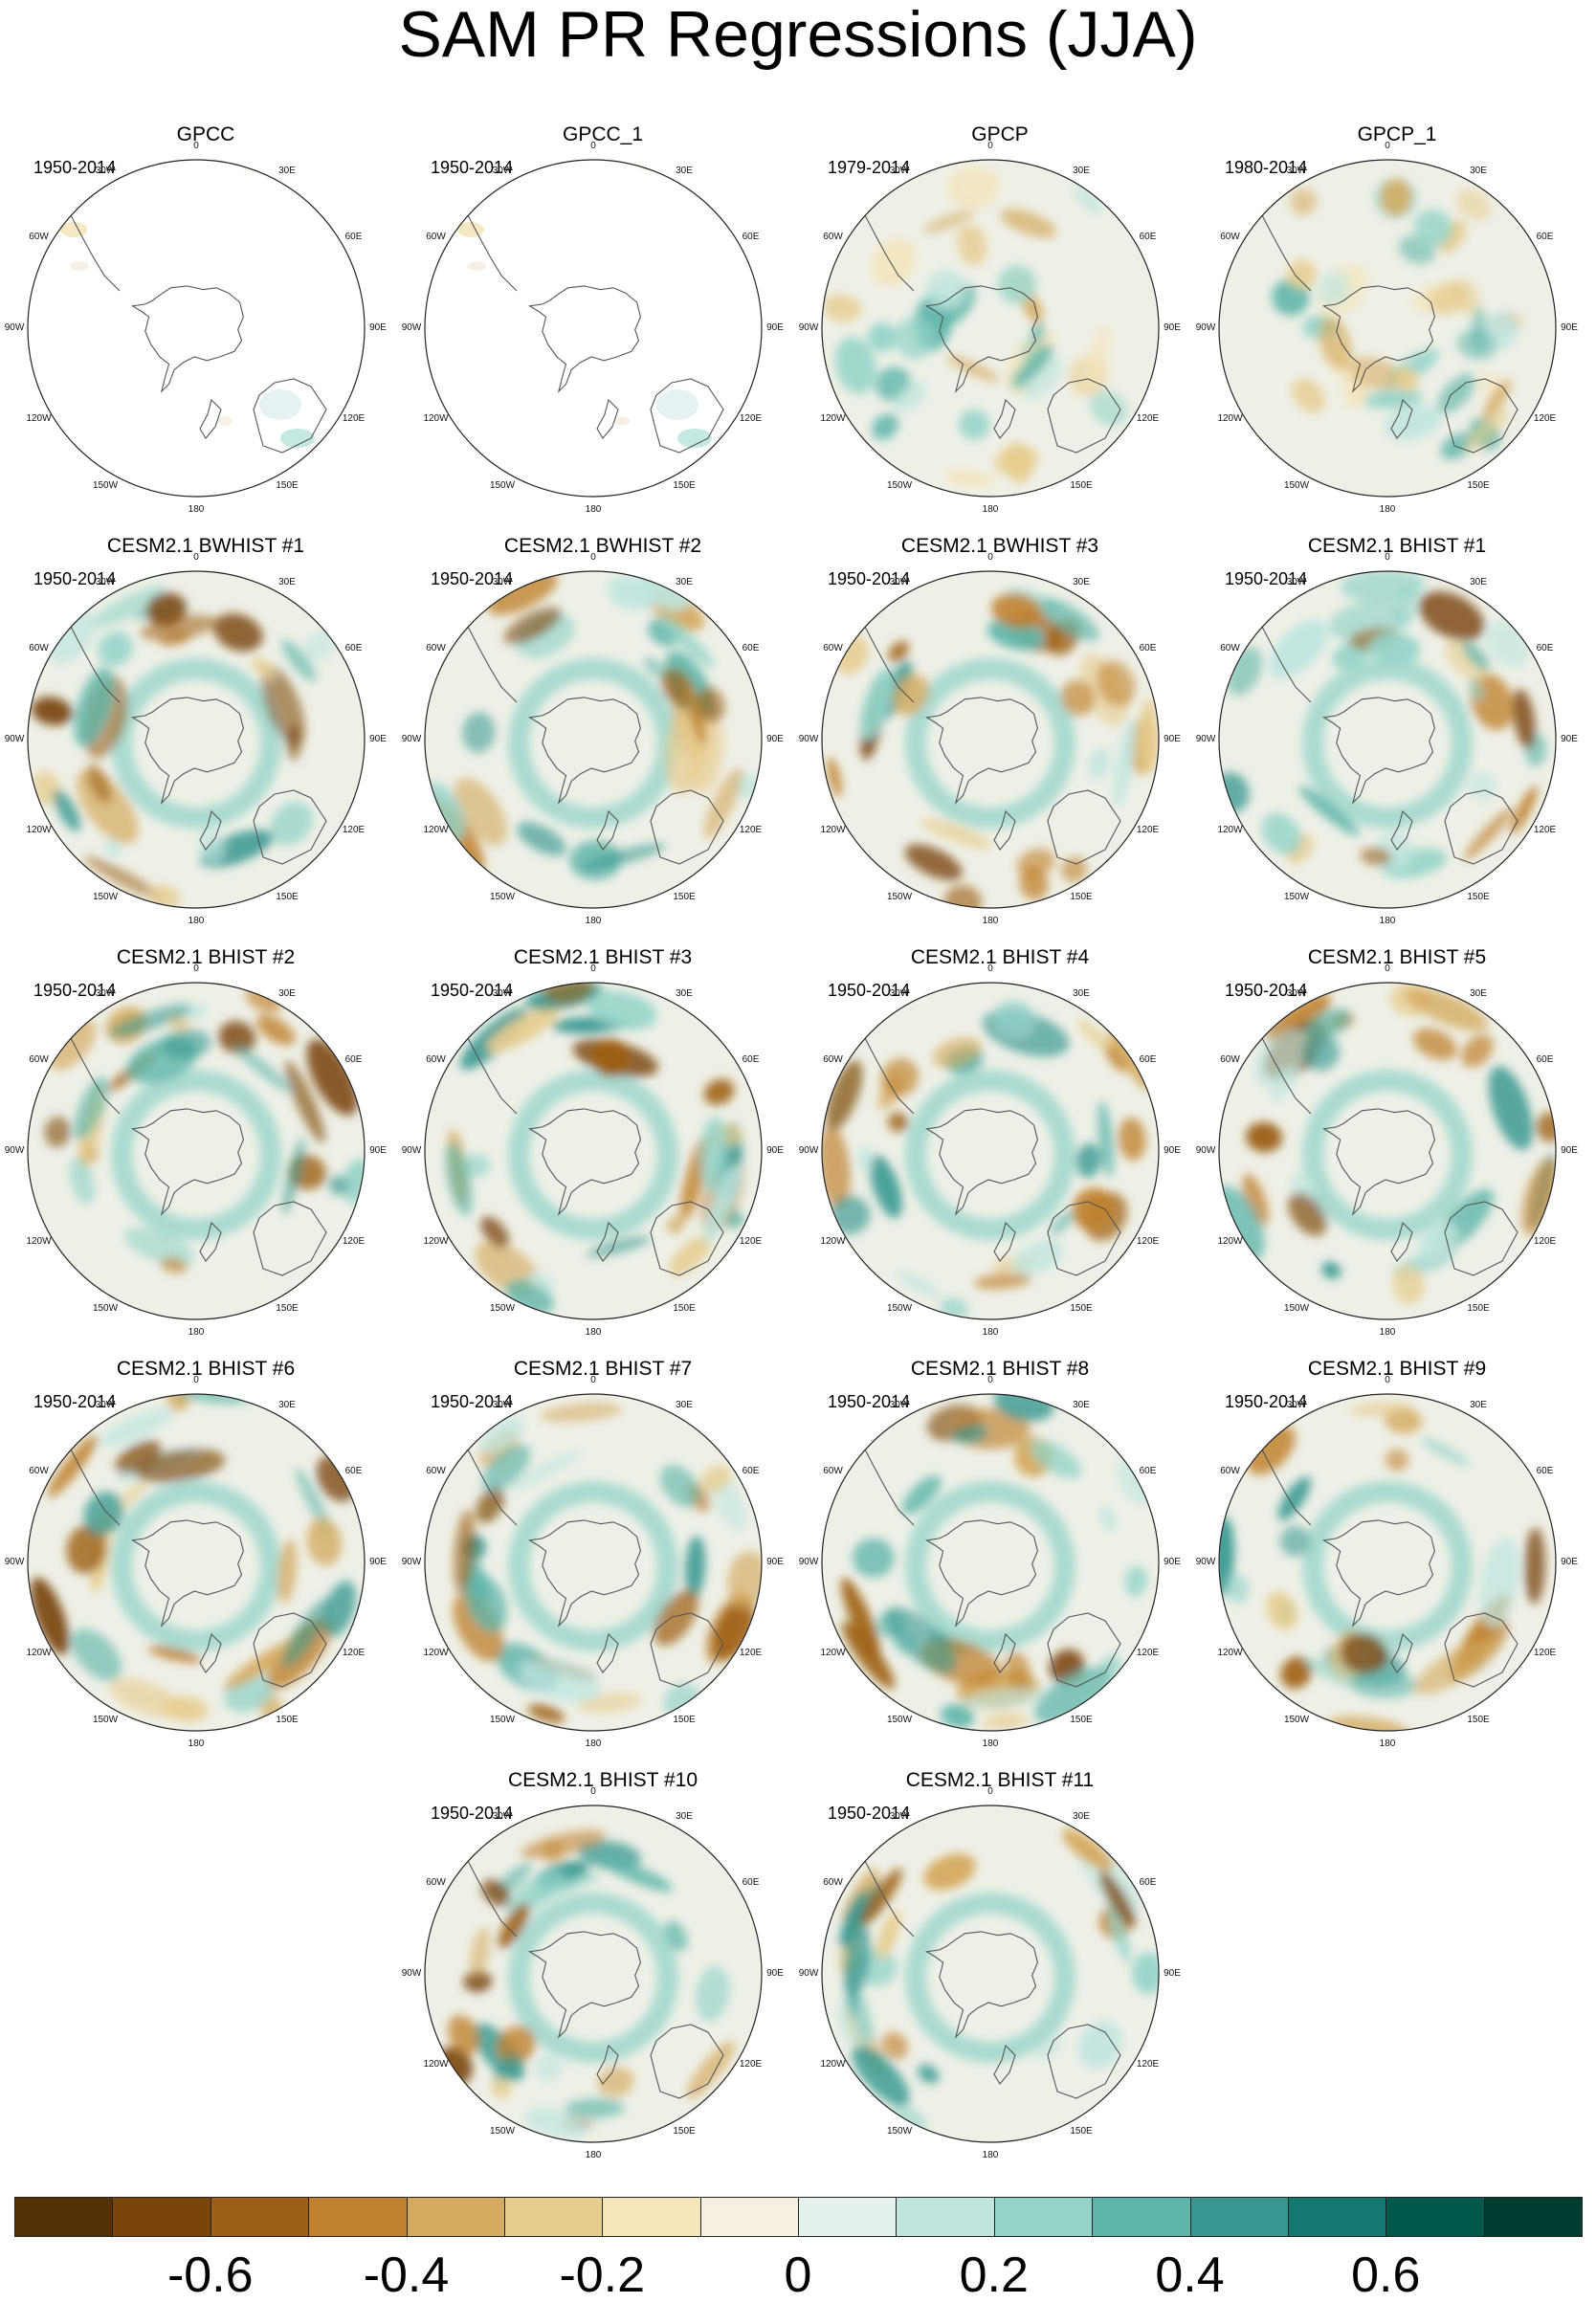  What do you see at coordinates (1000, 957) in the screenshot?
I see `panel-title: CESM2.1 BHIST #4` at bounding box center [1000, 957].